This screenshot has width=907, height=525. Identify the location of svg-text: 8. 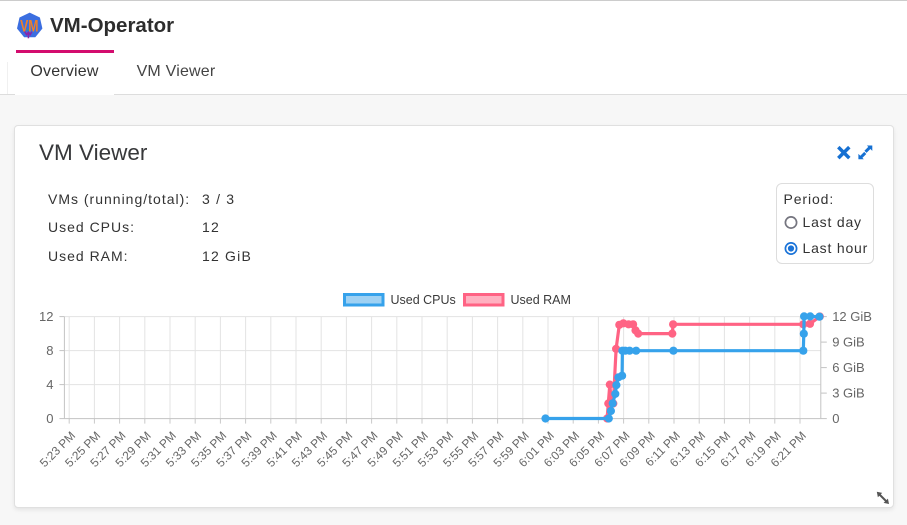
(49, 350).